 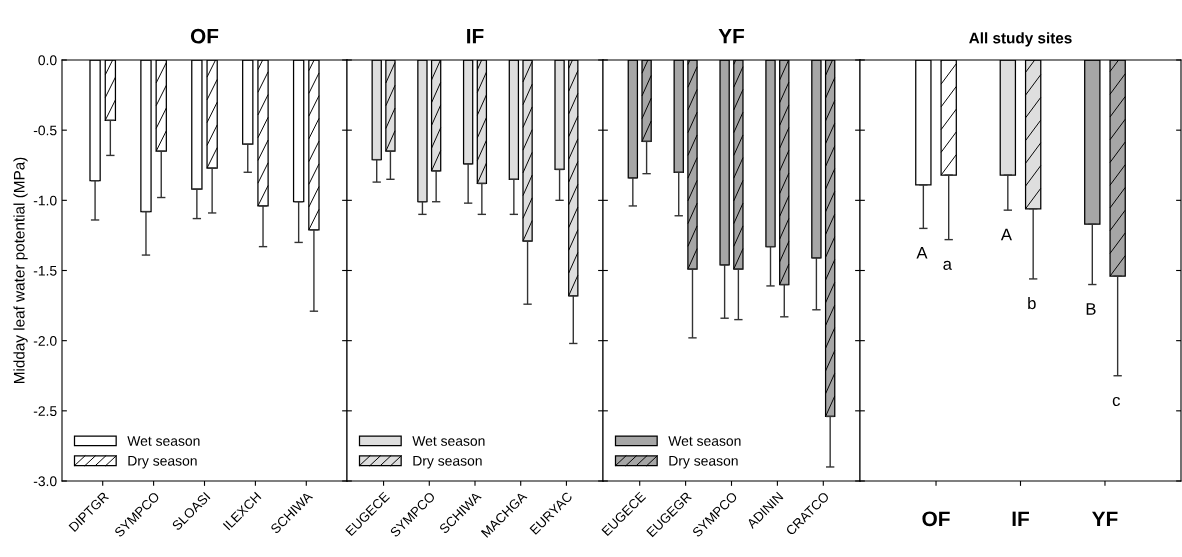 I want to click on y-tick-label: -0.5, so click(x=45, y=130).